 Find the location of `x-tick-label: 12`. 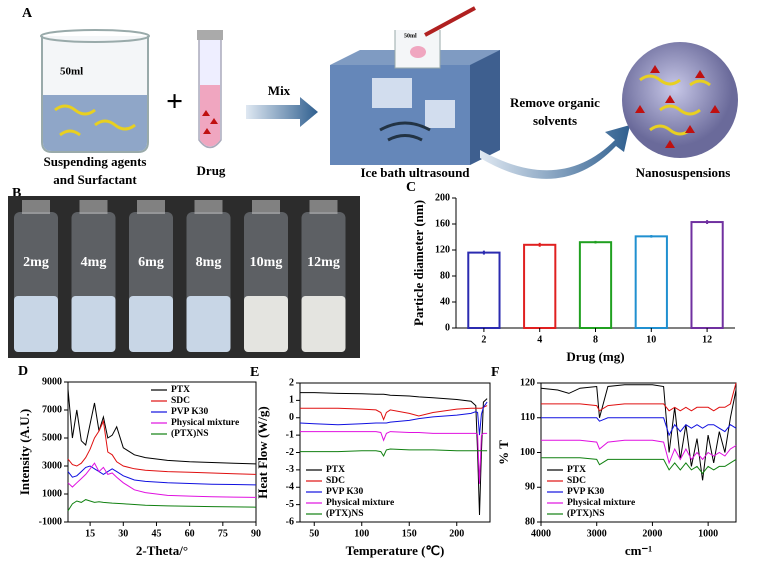

x-tick-label: 12 is located at coordinates (707, 339).